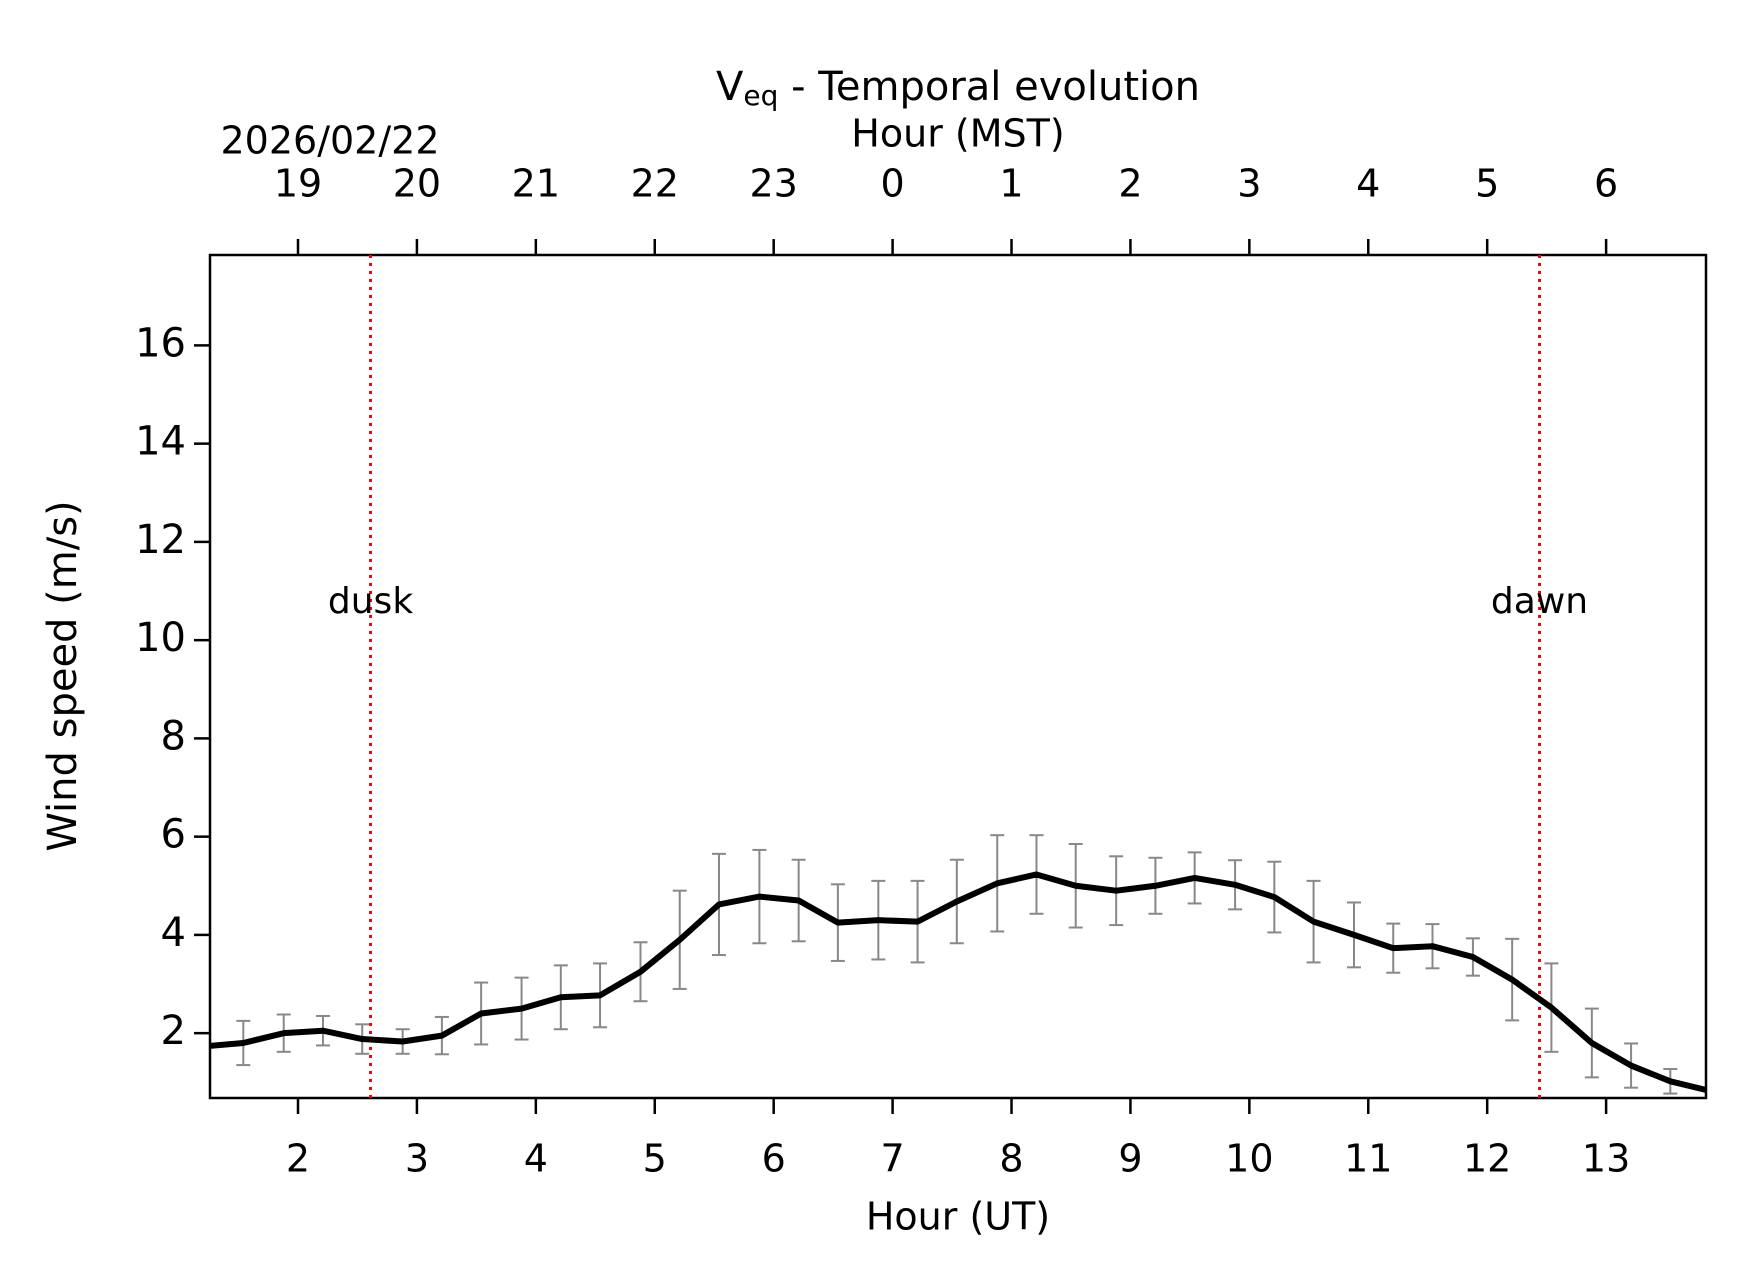 The height and width of the screenshot is (1282, 1742). I want to click on chart-title: Veq - Temporal evolution, so click(958, 88).